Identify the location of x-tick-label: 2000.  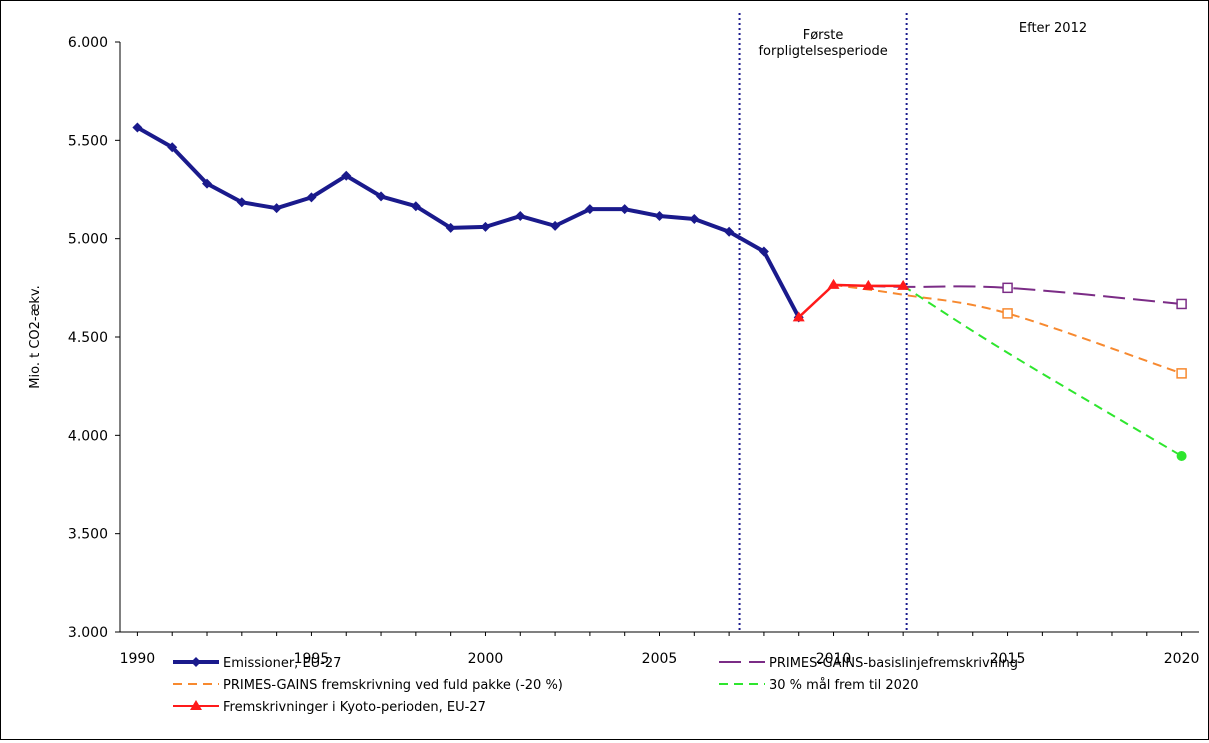
(486, 659).